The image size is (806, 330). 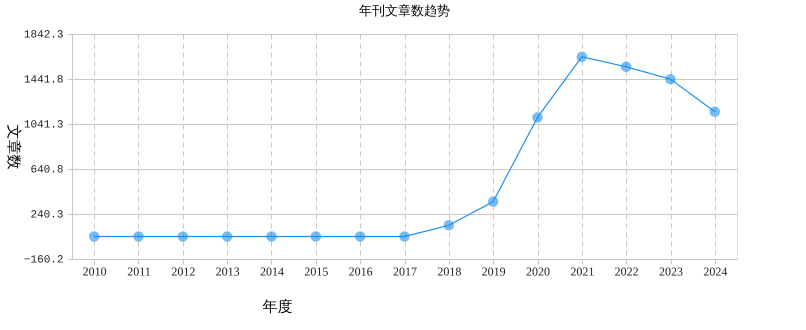 What do you see at coordinates (47, 170) in the screenshot?
I see `y-tick-label: 640.8` at bounding box center [47, 170].